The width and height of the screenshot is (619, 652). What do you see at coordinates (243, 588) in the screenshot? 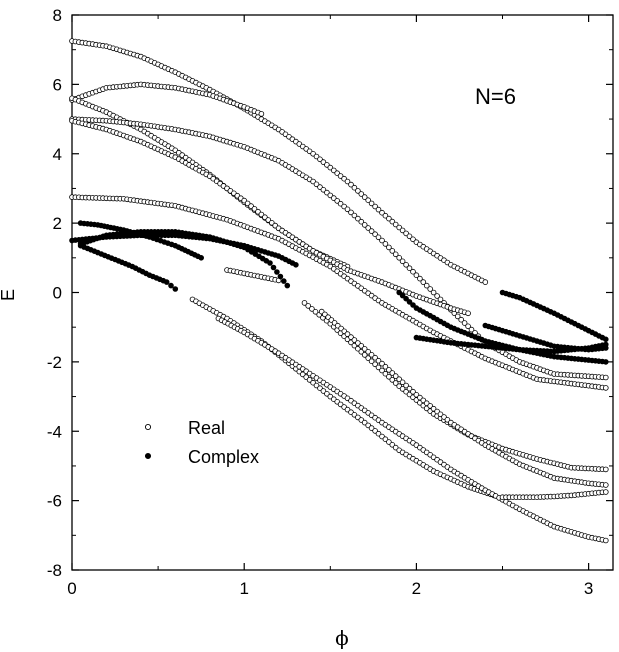
I see `x-tick-label: 1` at bounding box center [243, 588].